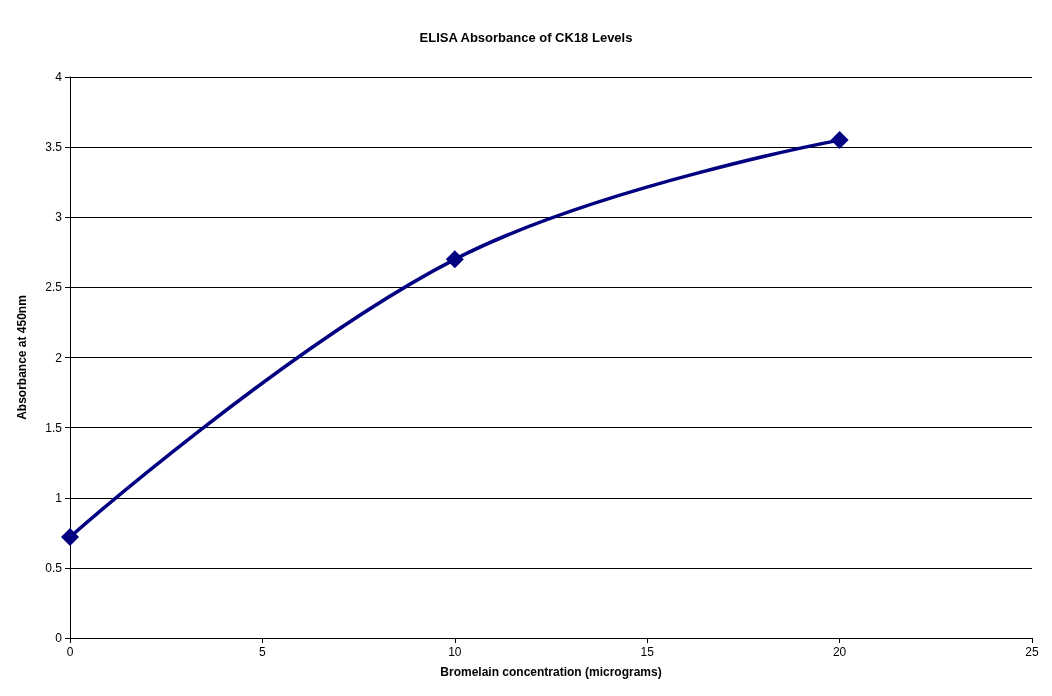  Describe the element at coordinates (70, 652) in the screenshot. I see `x-tick-label: 0` at that location.